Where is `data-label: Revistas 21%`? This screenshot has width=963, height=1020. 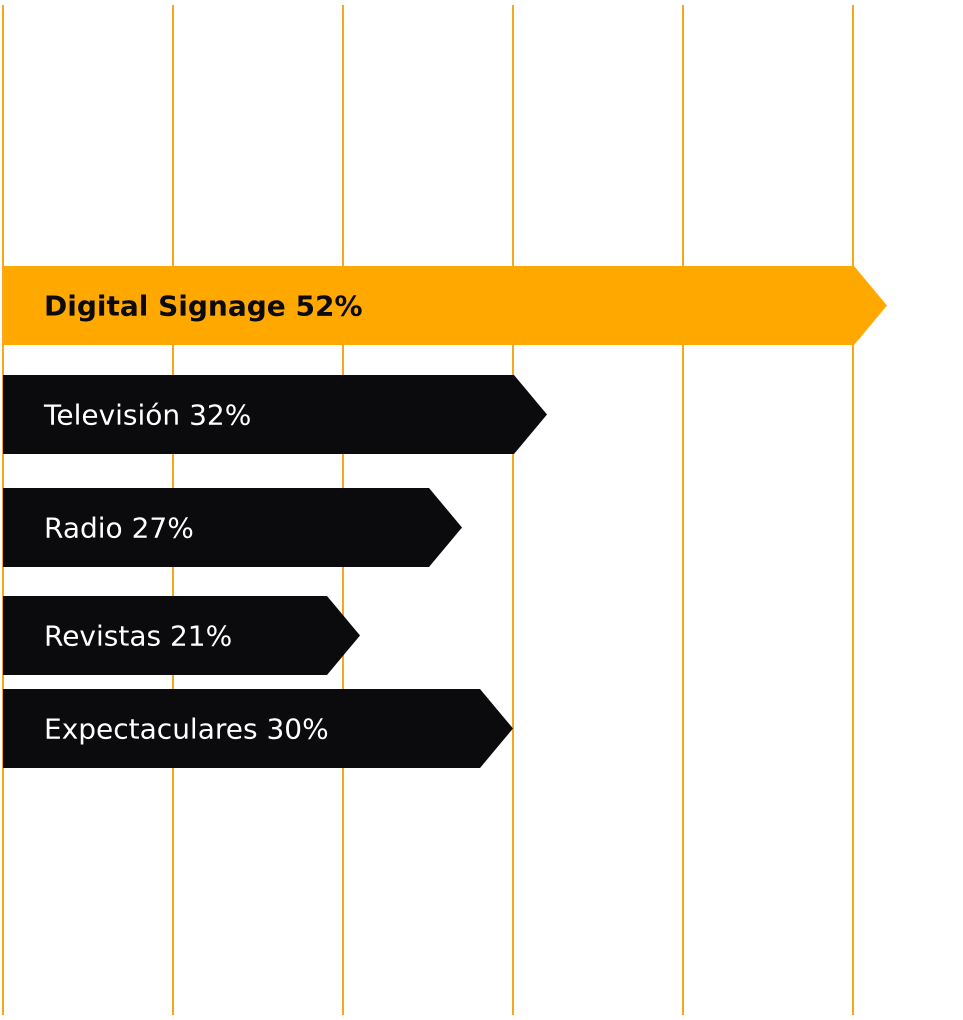 data-label: Revistas 21% is located at coordinates (138, 636).